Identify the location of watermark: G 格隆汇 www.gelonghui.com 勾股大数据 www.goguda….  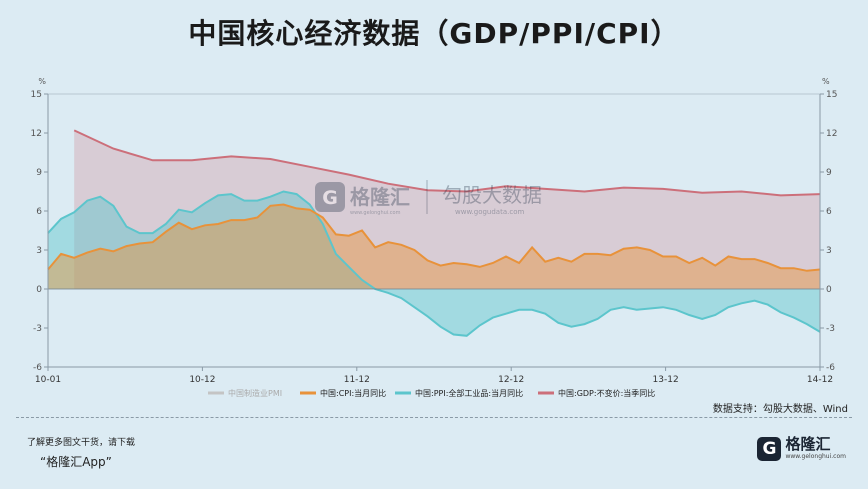
(428, 198).